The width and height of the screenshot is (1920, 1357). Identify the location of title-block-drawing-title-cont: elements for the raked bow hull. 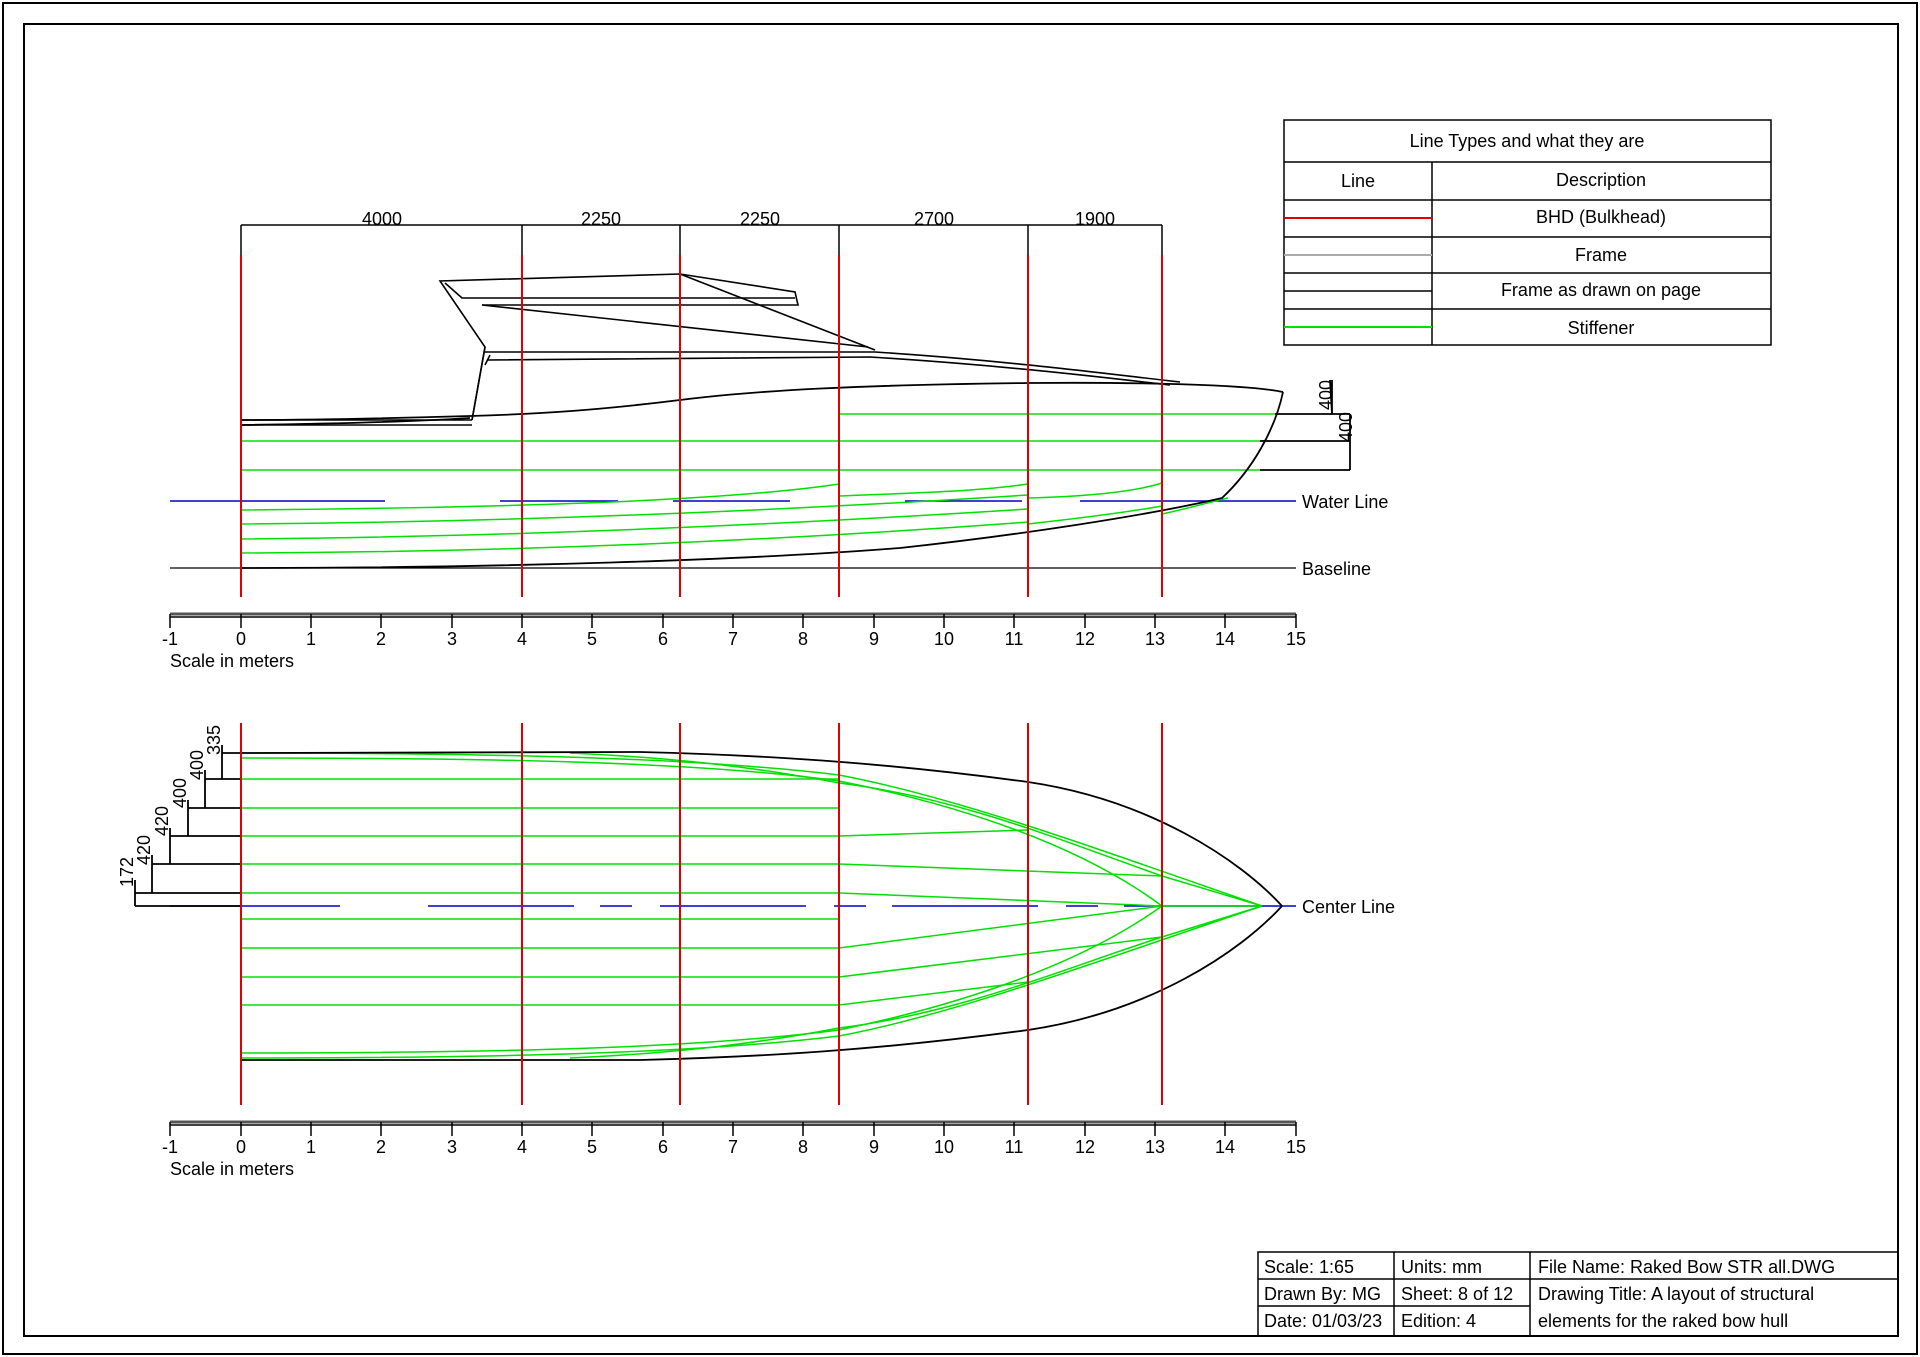
(1663, 1321).